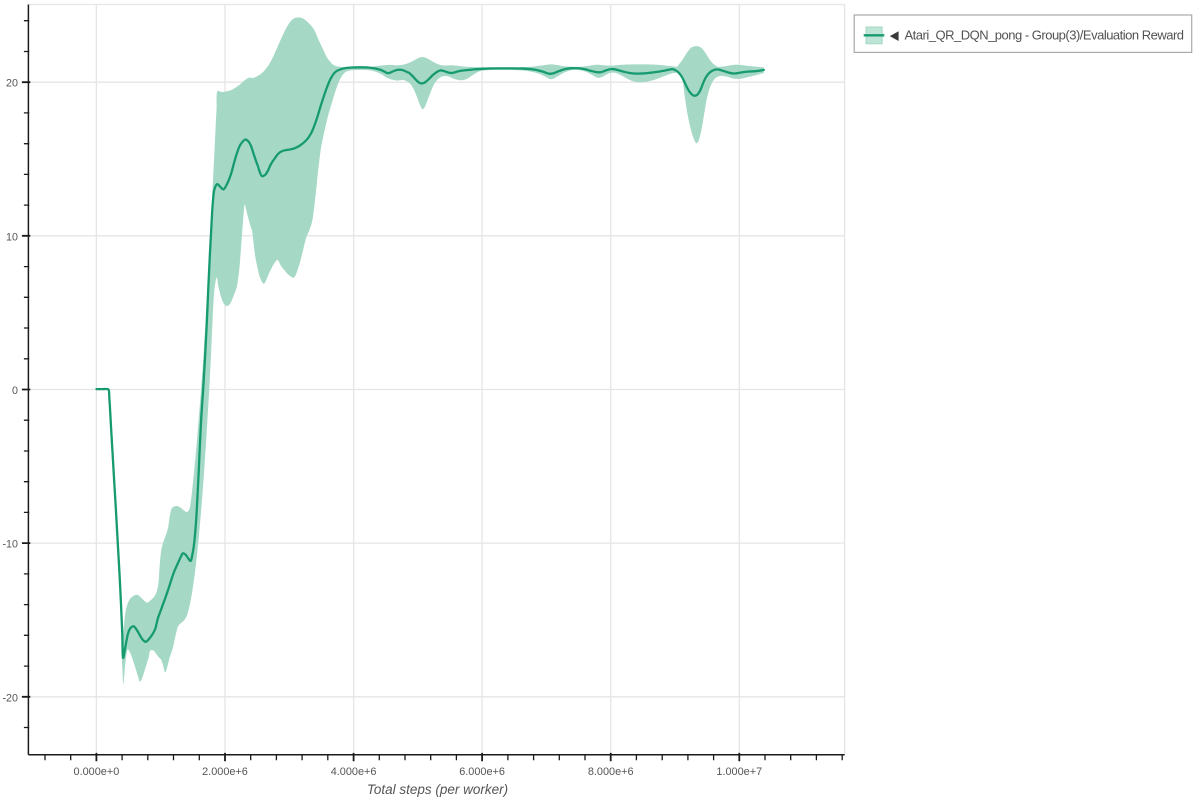 Image resolution: width=1200 pixels, height=800 pixels. I want to click on svg-text: -20, so click(10, 698).